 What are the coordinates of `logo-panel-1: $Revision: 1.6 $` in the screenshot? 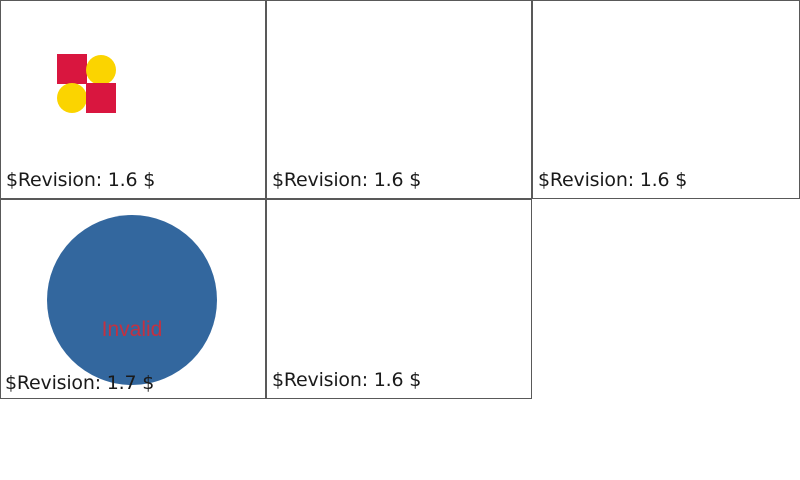 It's located at (133, 99).